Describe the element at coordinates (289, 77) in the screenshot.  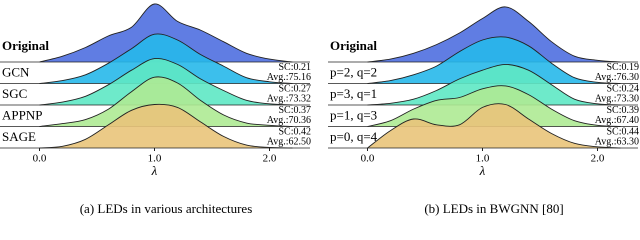
I see `avg-label: Avg.:75.16` at that location.